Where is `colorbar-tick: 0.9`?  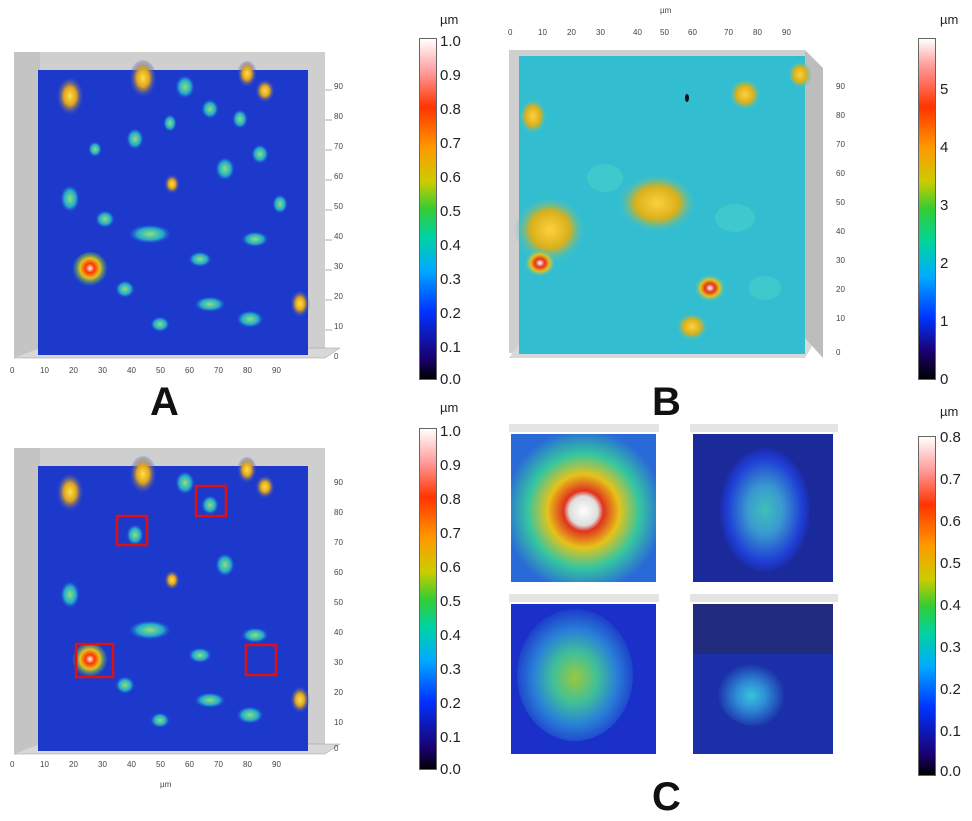
colorbar-tick: 0.9 is located at coordinates (450, 75).